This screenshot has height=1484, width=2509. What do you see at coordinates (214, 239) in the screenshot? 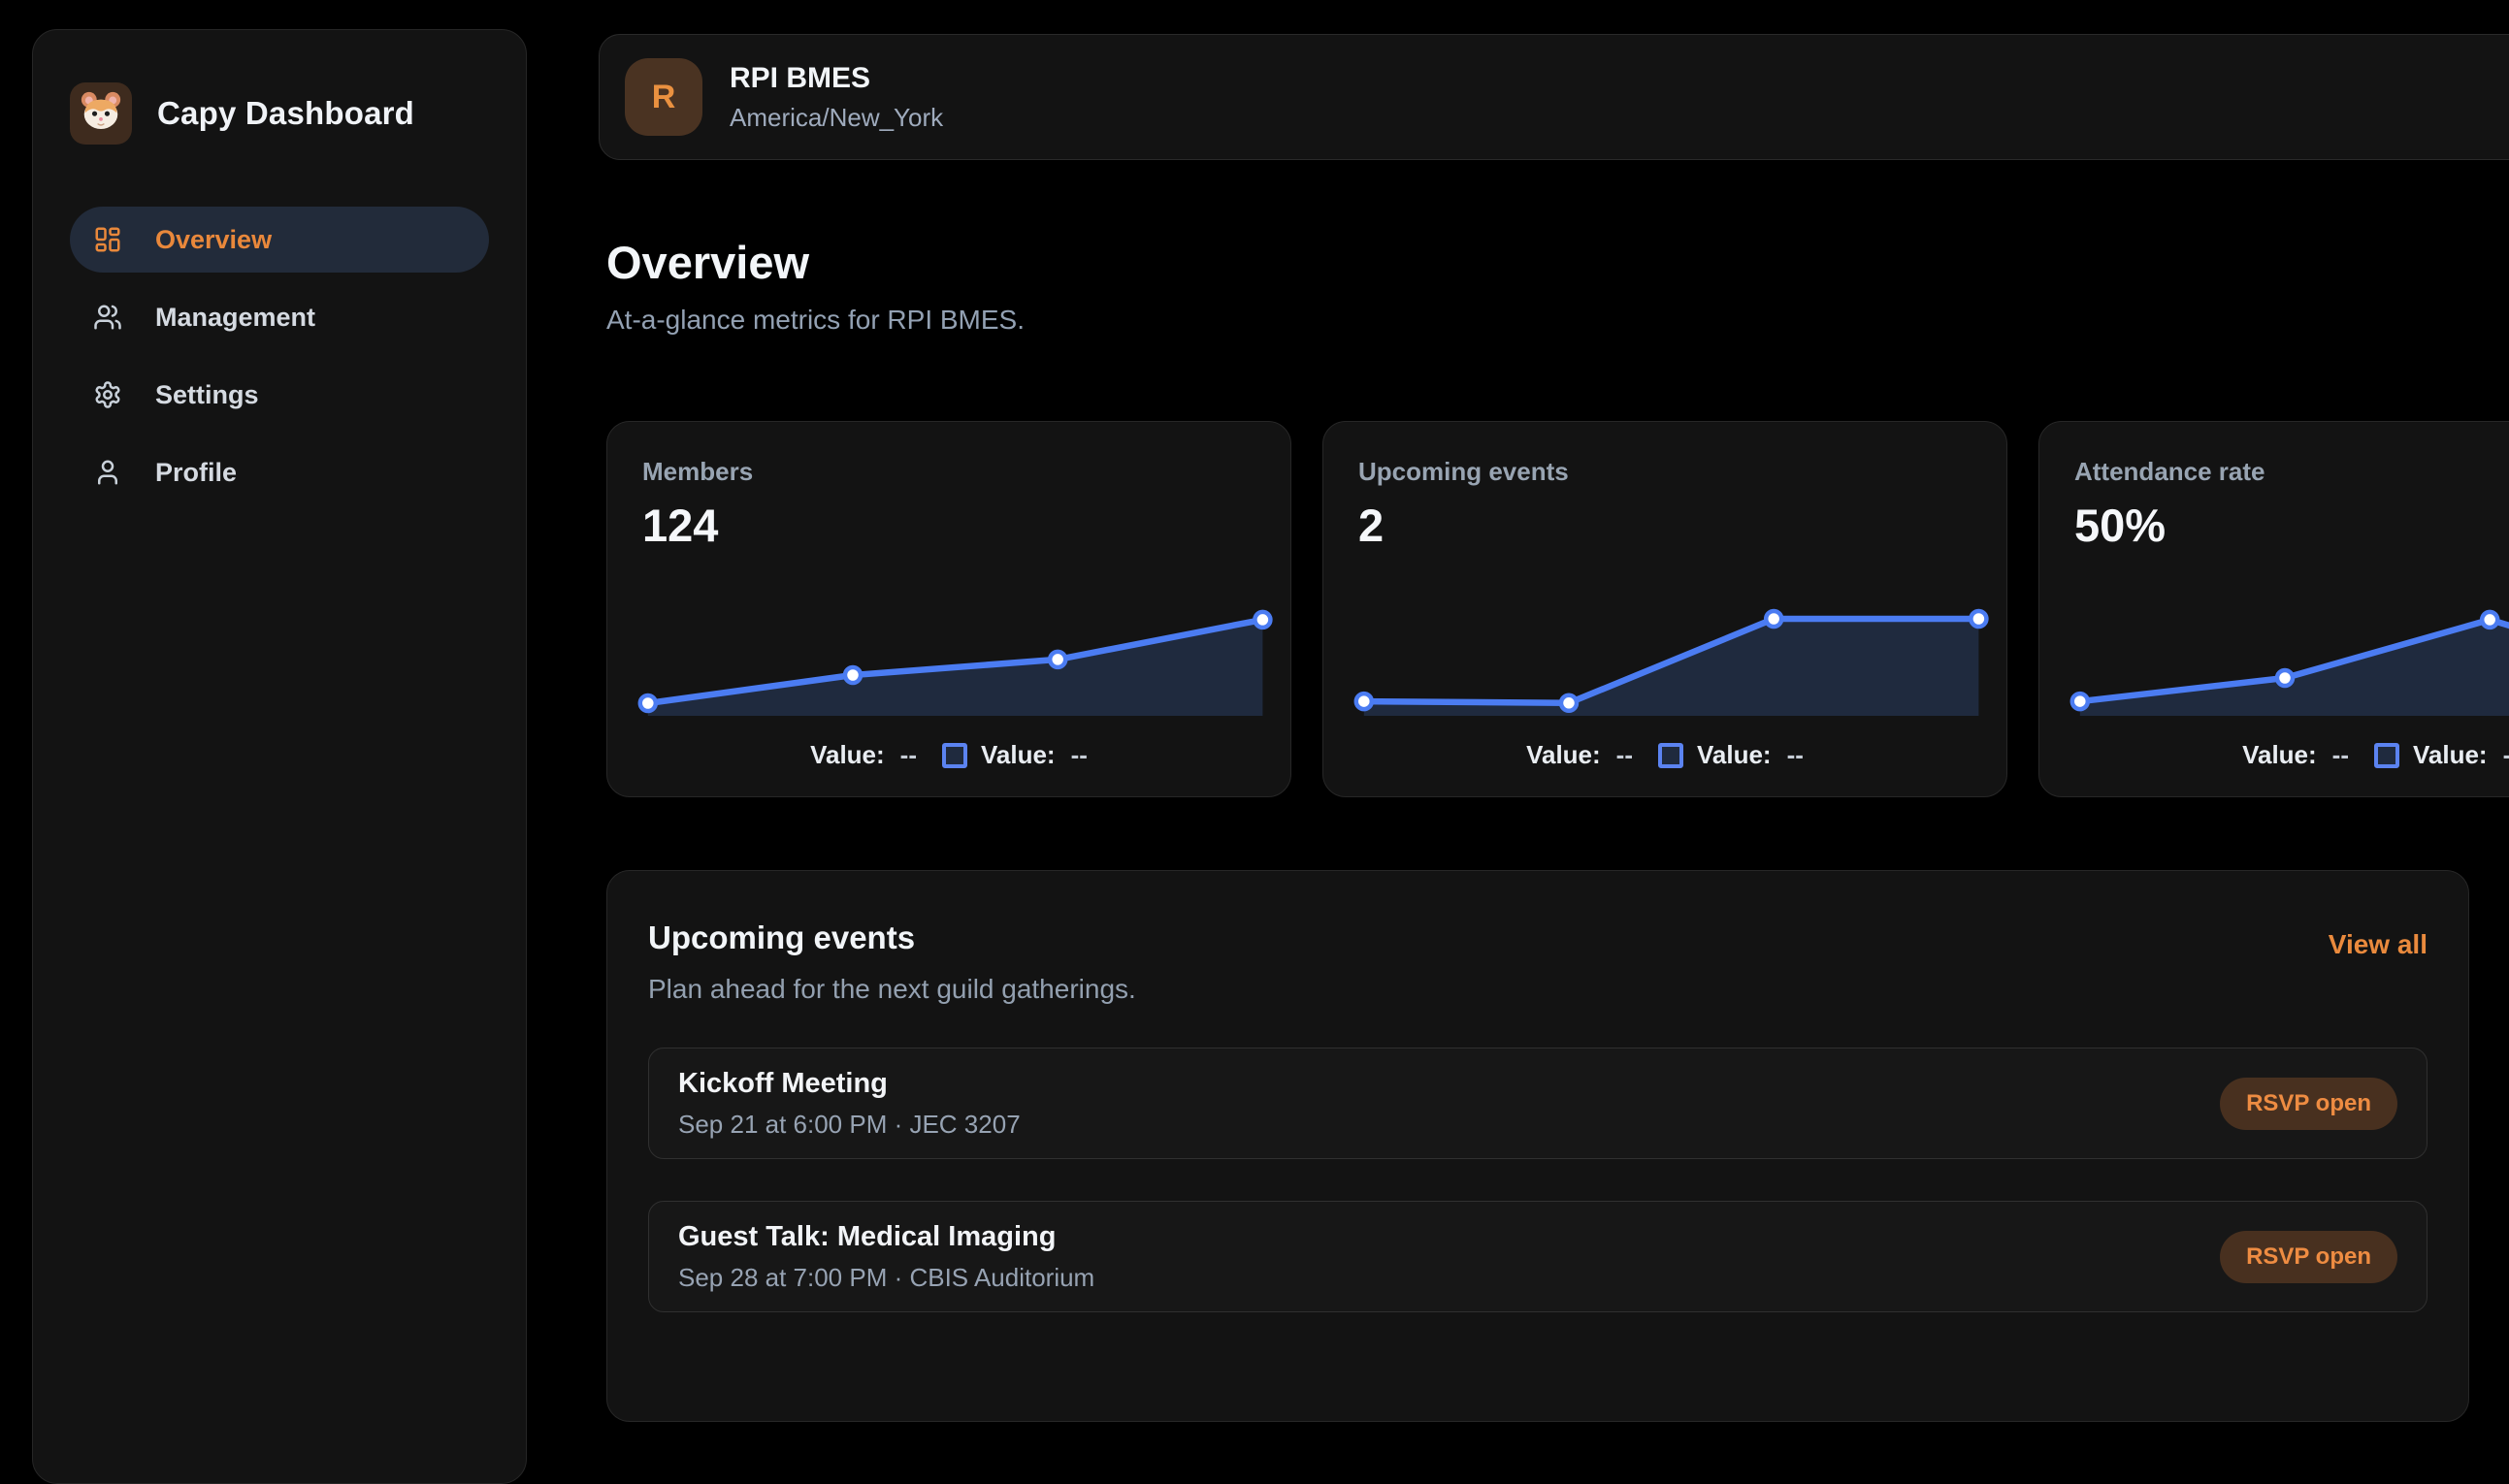
I see `sidebar-item-label: Overview` at bounding box center [214, 239].